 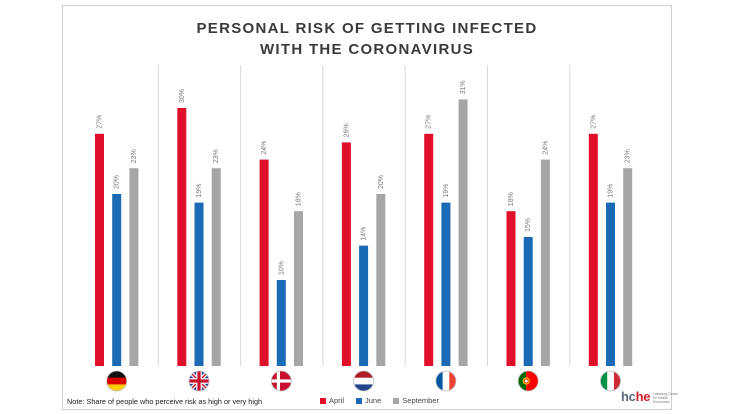 I want to click on legend-item-september: September, so click(x=416, y=400).